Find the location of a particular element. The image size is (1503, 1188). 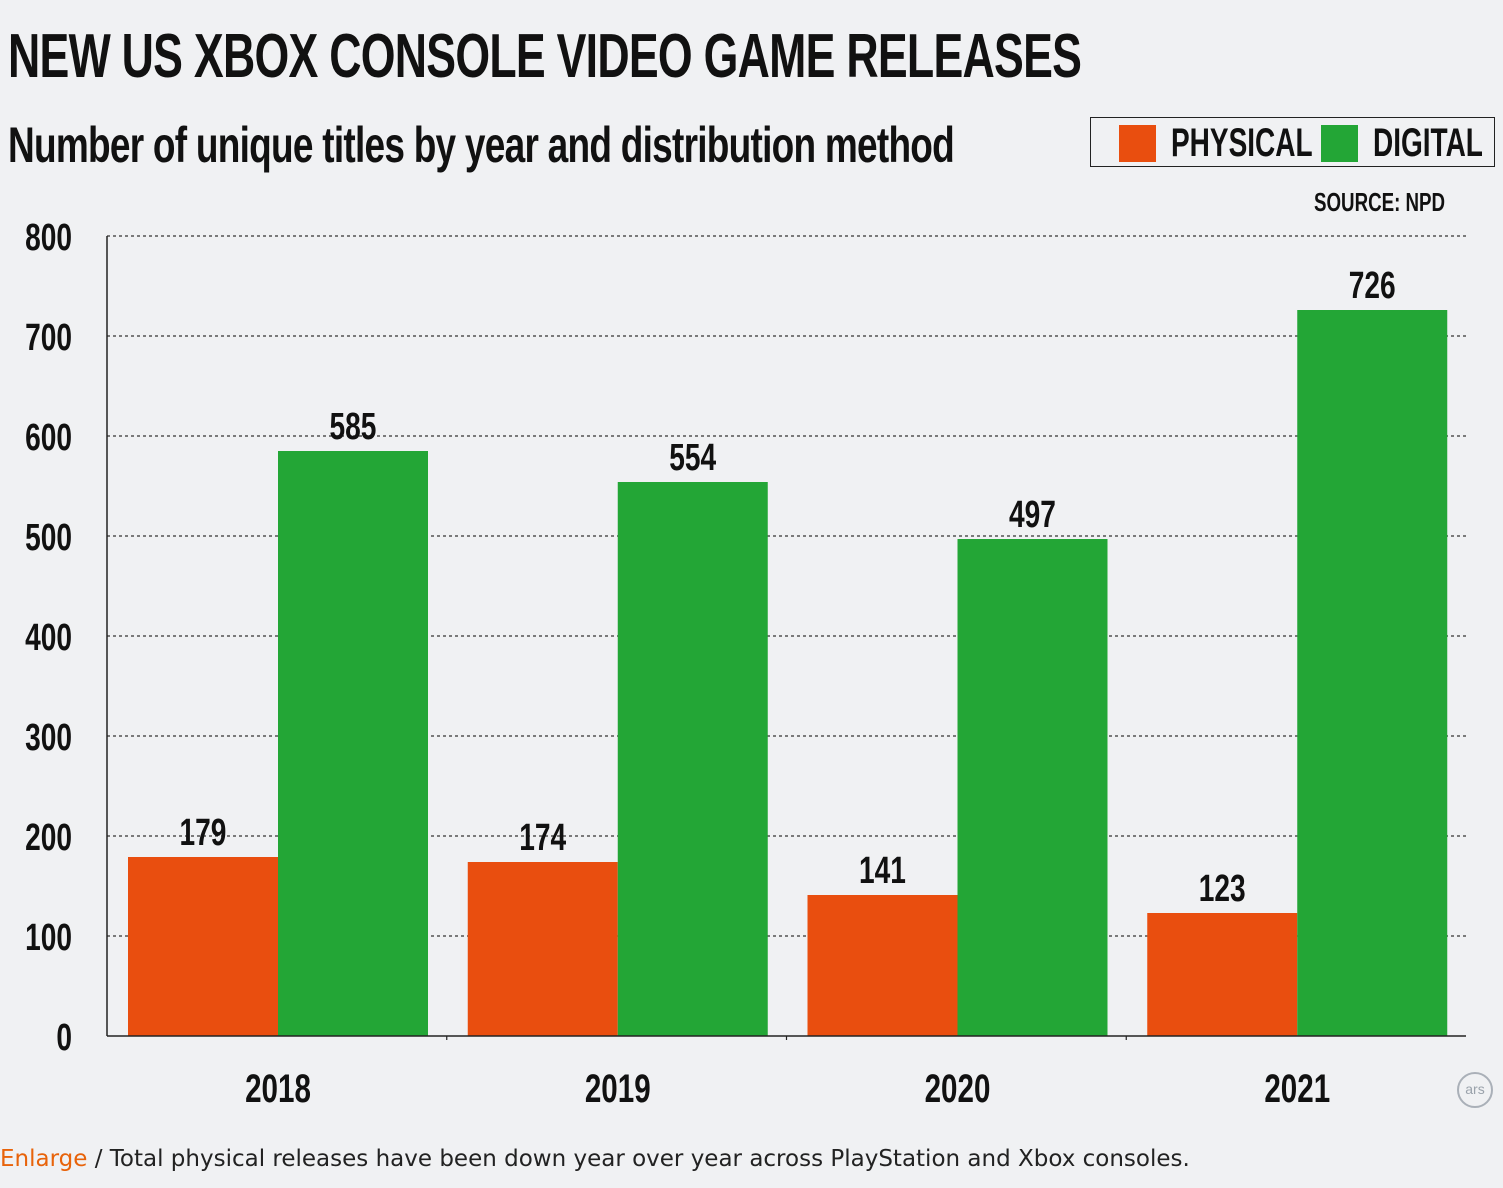

chart-title: NEW US XBOX CONSOLE VIDEO GAME RELEASES is located at coordinates (545, 56).